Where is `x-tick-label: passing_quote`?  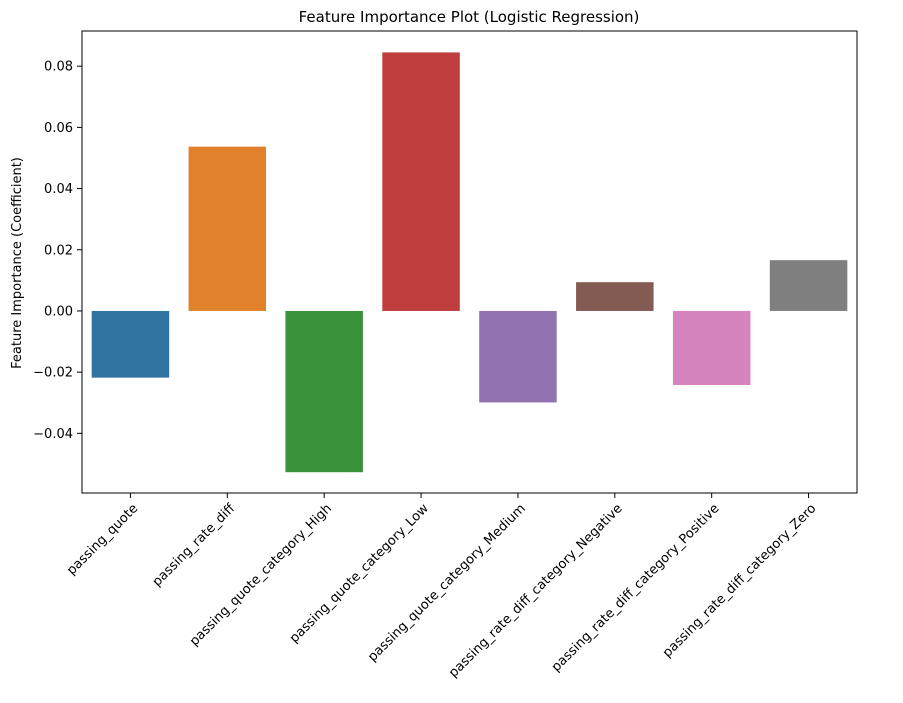
x-tick-label: passing_quote is located at coordinates (102, 539).